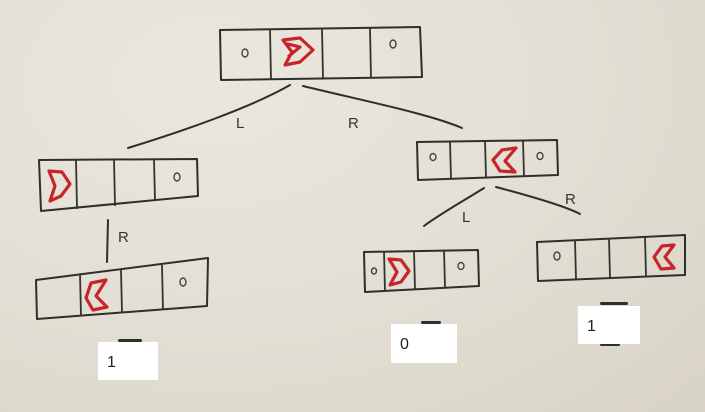  What do you see at coordinates (123, 237) in the screenshot?
I see `edge-label-left-down: R` at bounding box center [123, 237].